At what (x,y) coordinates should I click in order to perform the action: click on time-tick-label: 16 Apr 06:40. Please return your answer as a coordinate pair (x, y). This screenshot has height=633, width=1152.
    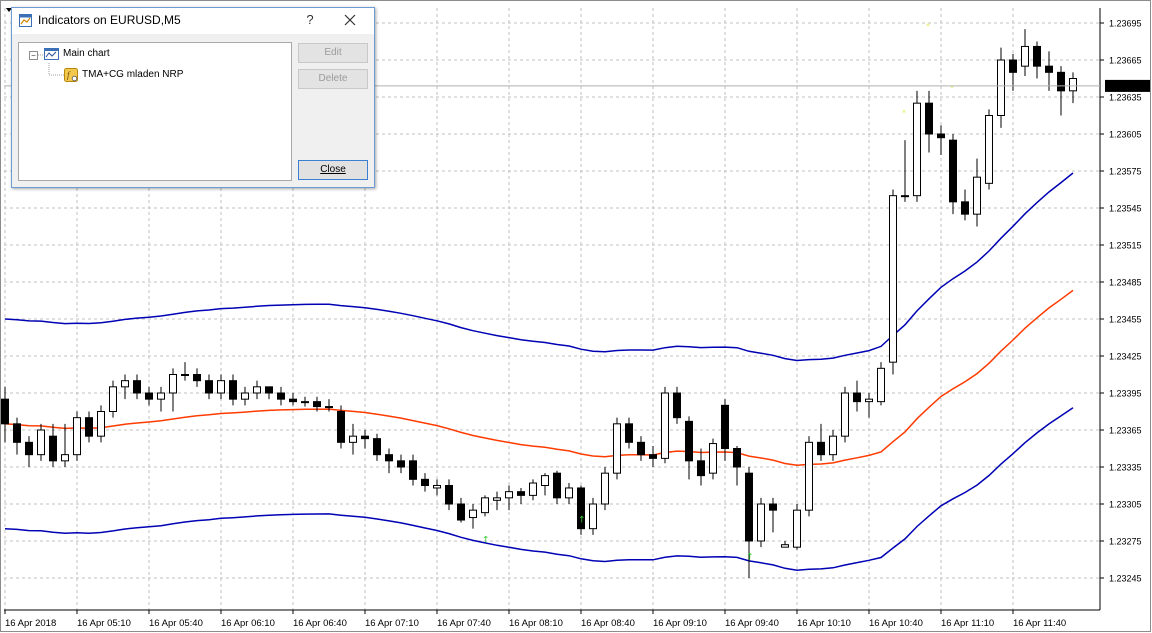
    Looking at the image, I should click on (320, 623).